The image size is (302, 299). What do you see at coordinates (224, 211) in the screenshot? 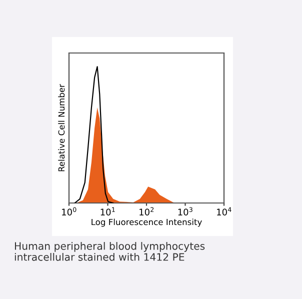
I see `x-tick-label: 10$^{4}$` at bounding box center [224, 211].